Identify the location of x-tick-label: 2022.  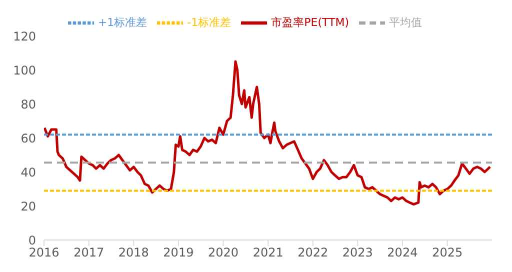
(313, 253).